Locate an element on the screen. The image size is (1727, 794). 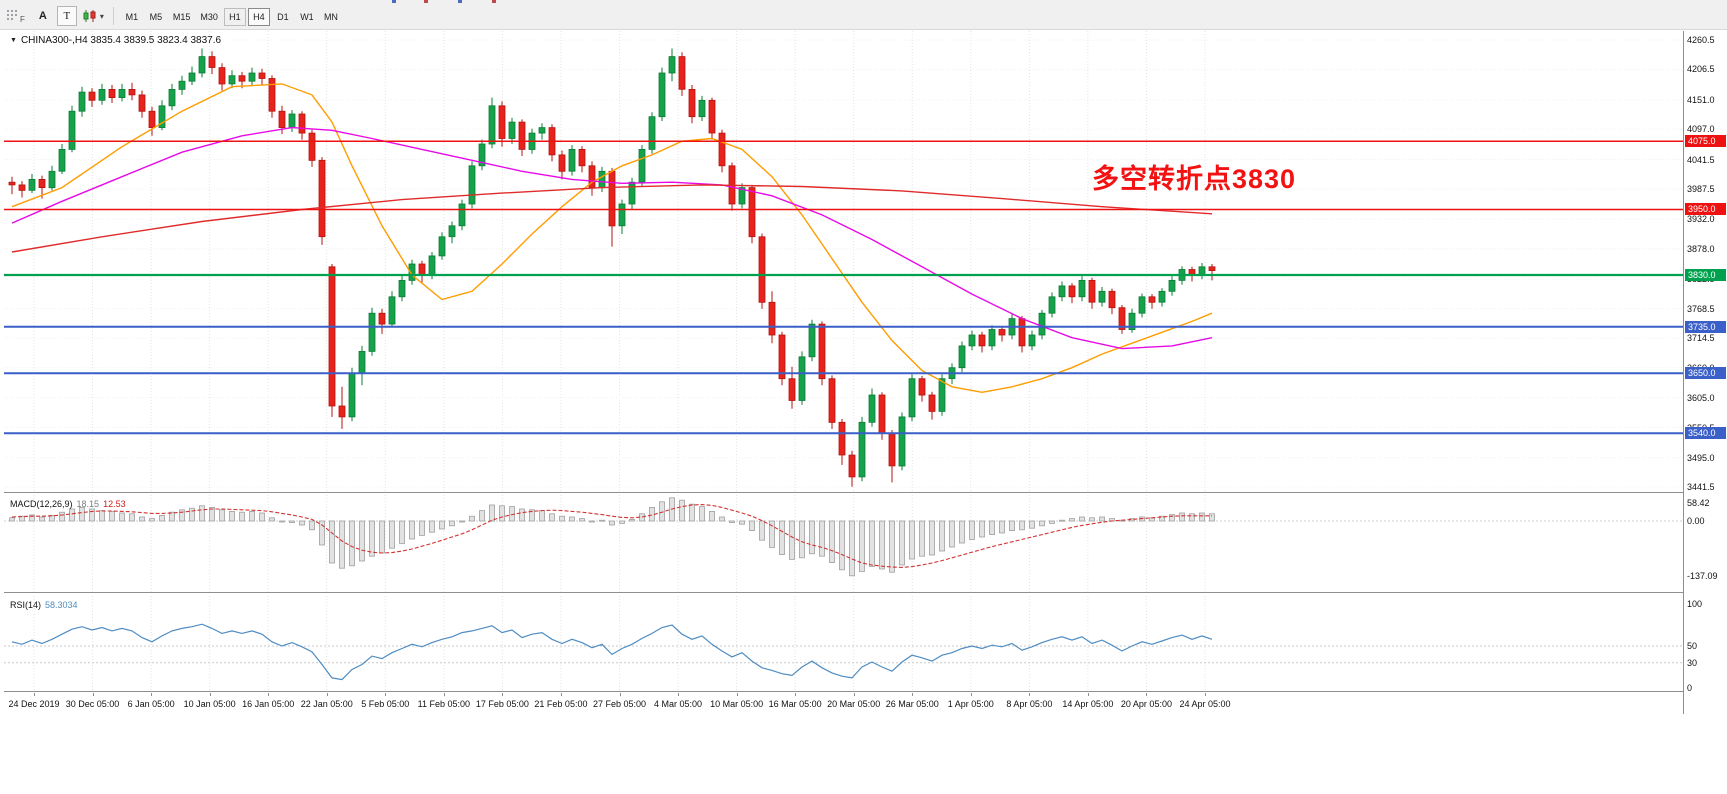
time-tick-label: 11 Feb 05:00 is located at coordinates (444, 704).